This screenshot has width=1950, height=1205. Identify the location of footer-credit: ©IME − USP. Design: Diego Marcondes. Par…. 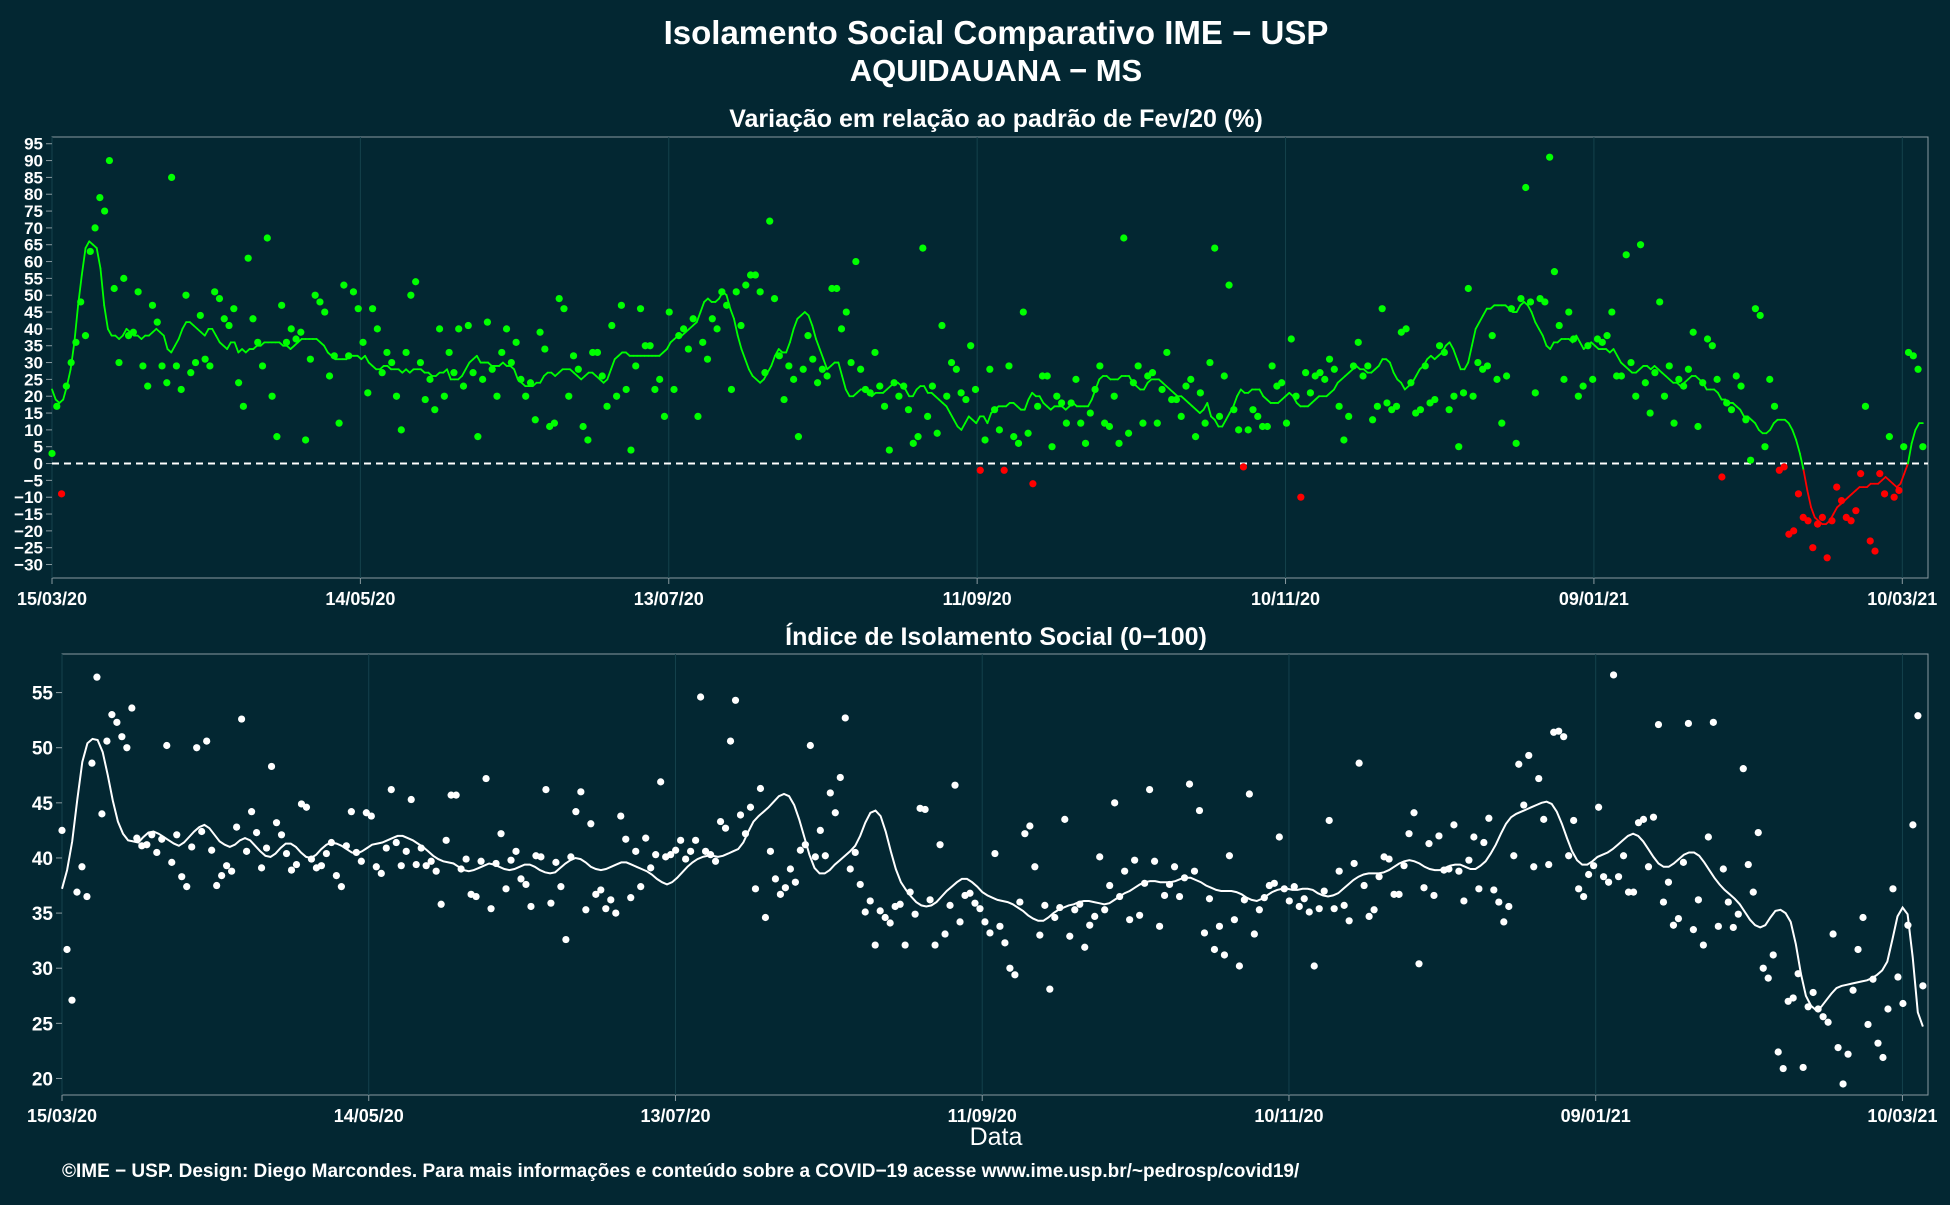
(681, 1171).